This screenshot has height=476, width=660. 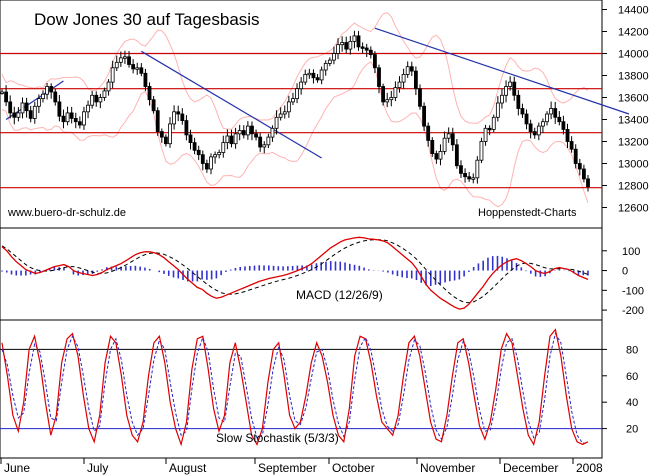 What do you see at coordinates (530, 468) in the screenshot?
I see `month-label: December` at bounding box center [530, 468].